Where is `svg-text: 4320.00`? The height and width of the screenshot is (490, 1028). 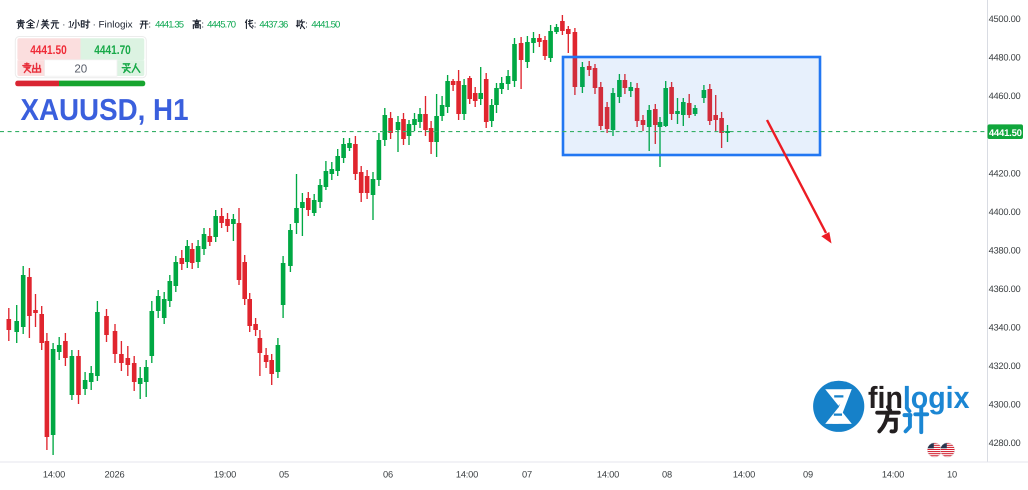 svg-text: 4320.00 is located at coordinates (1005, 366).